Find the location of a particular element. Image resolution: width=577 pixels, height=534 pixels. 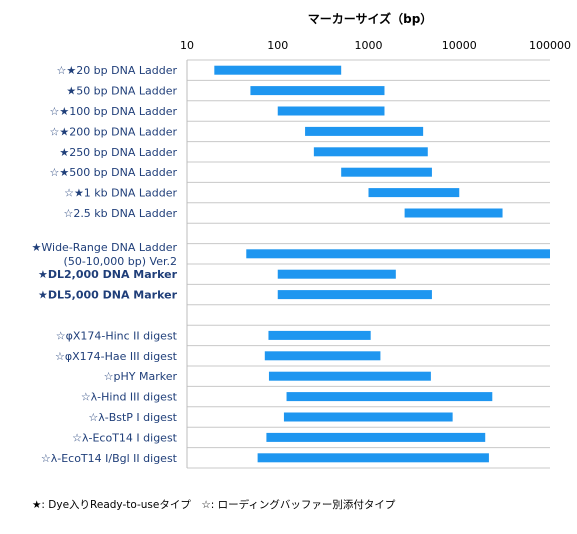

category-label: ★250 bp DNA Ladder is located at coordinates (118, 152).